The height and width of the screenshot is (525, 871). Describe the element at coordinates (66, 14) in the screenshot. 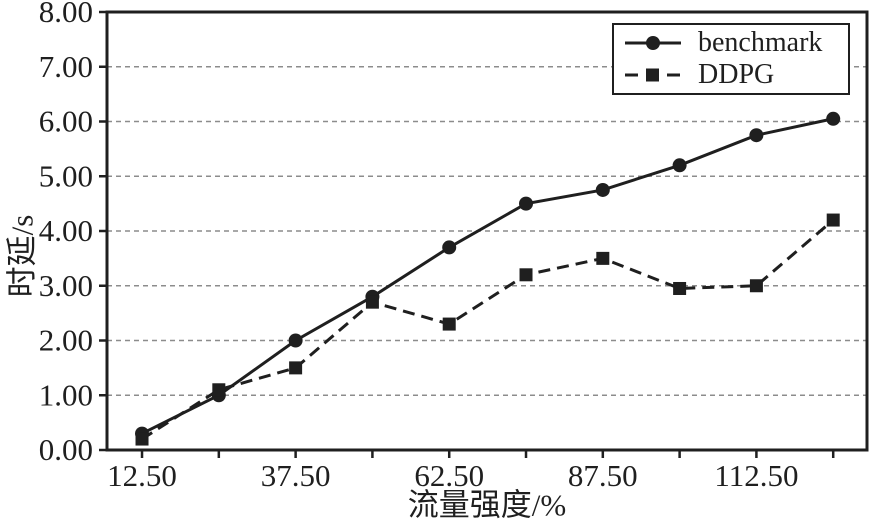

I see `y-tick-label: 8.00` at that location.